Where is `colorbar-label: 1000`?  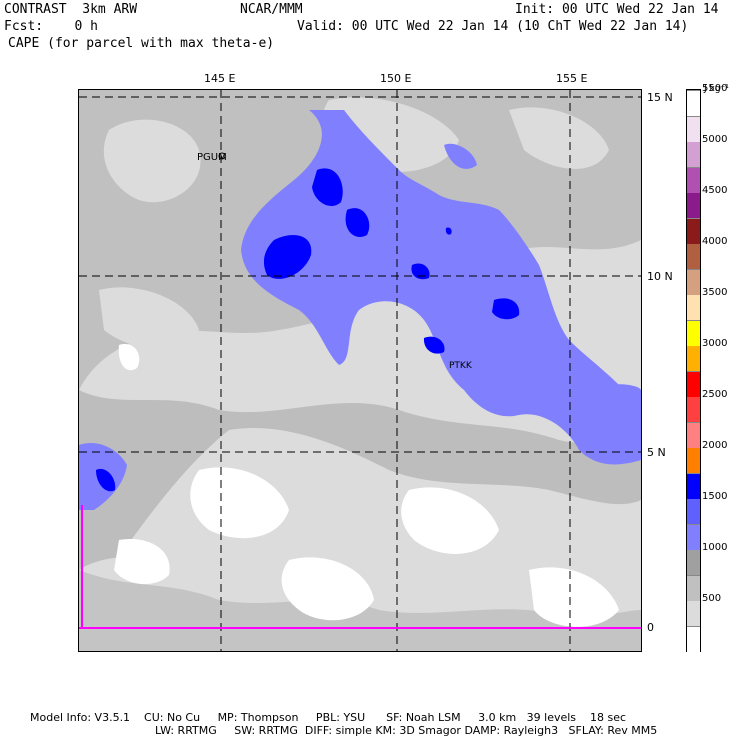 colorbar-label: 1000 is located at coordinates (715, 547).